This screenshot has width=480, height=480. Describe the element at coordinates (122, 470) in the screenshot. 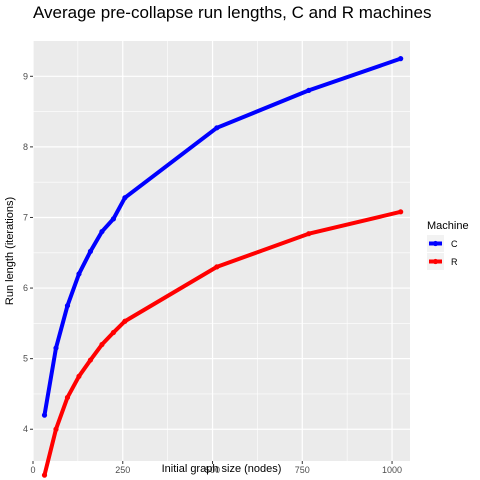

I see `x-tick-label: 250` at that location.